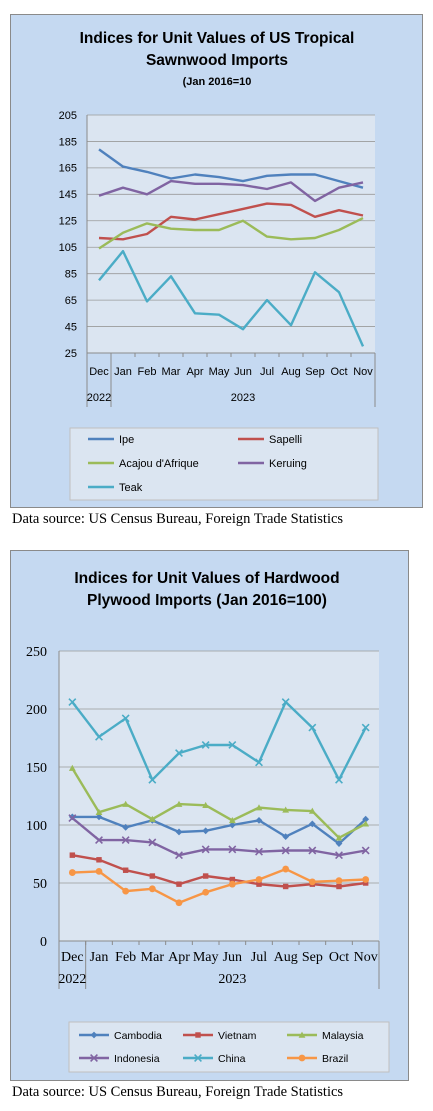  Describe the element at coordinates (206, 578) in the screenshot. I see `chart-title: Indices for Unit Values of Hardwood` at that location.